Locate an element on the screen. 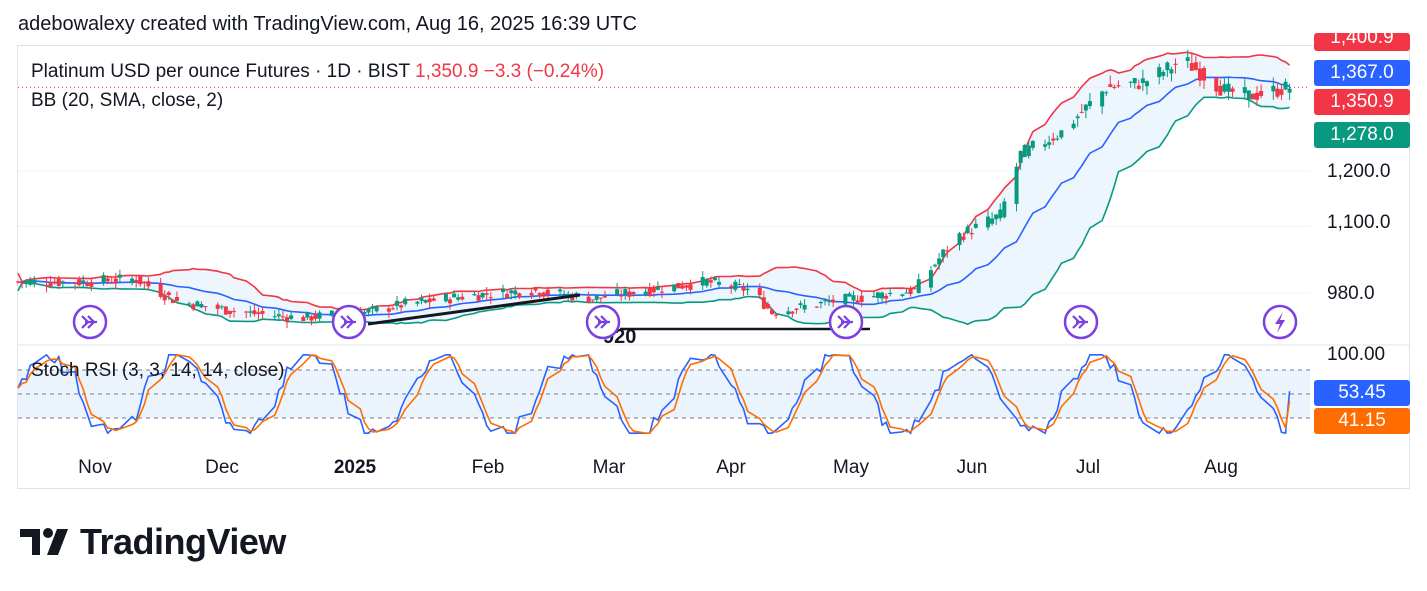 The image size is (1427, 591). tradingview-logo: TradingView is located at coordinates (153, 542).